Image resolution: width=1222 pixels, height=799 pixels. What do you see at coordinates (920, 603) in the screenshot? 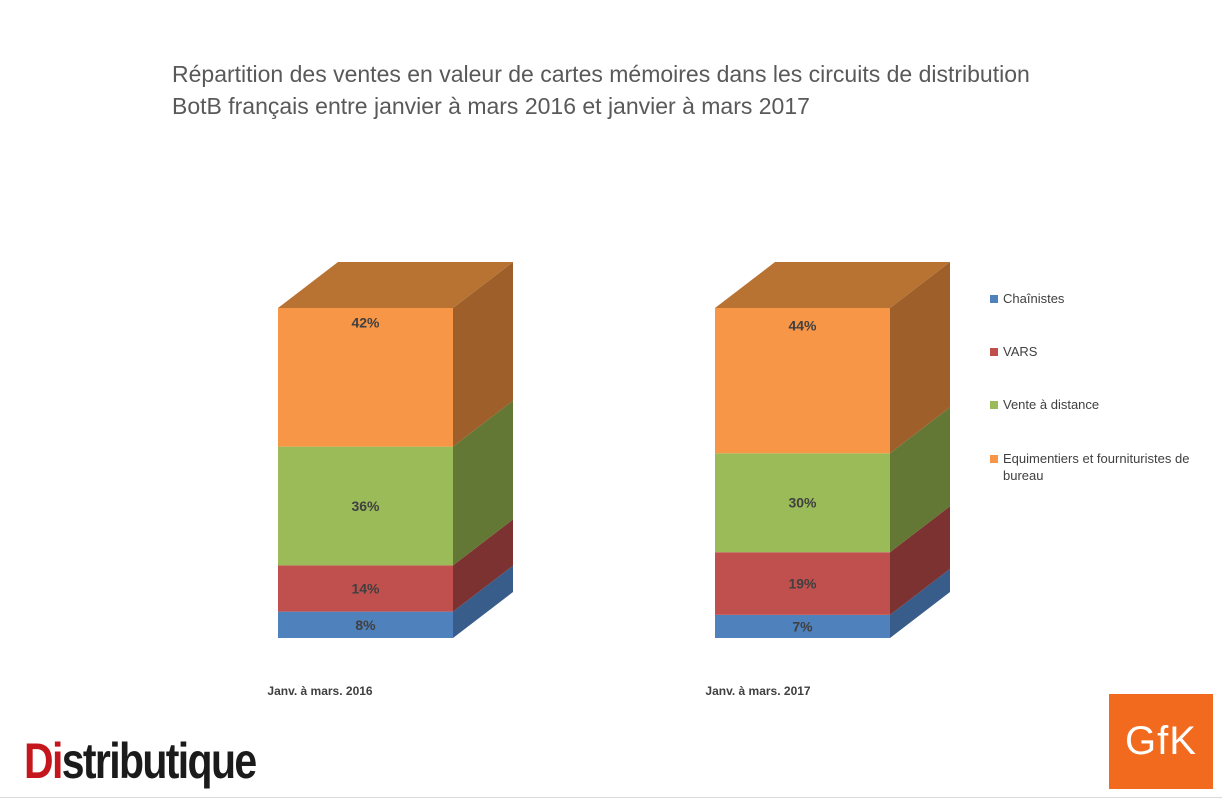
I see `bar-1-cha-nistes-side` at bounding box center [920, 603].